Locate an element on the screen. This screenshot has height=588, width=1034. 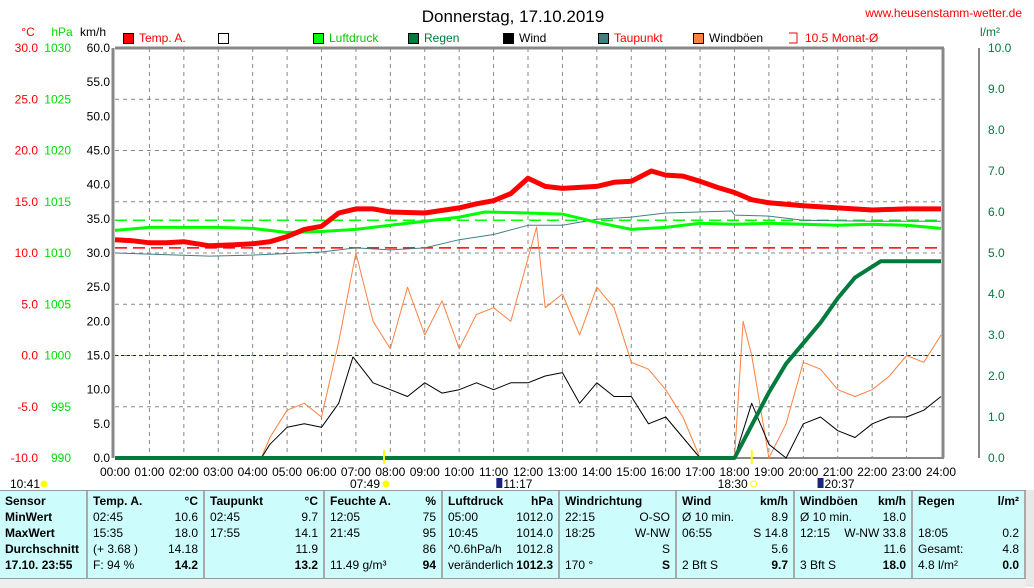
table-row: 3 Bft S 18.0 is located at coordinates (853, 565).